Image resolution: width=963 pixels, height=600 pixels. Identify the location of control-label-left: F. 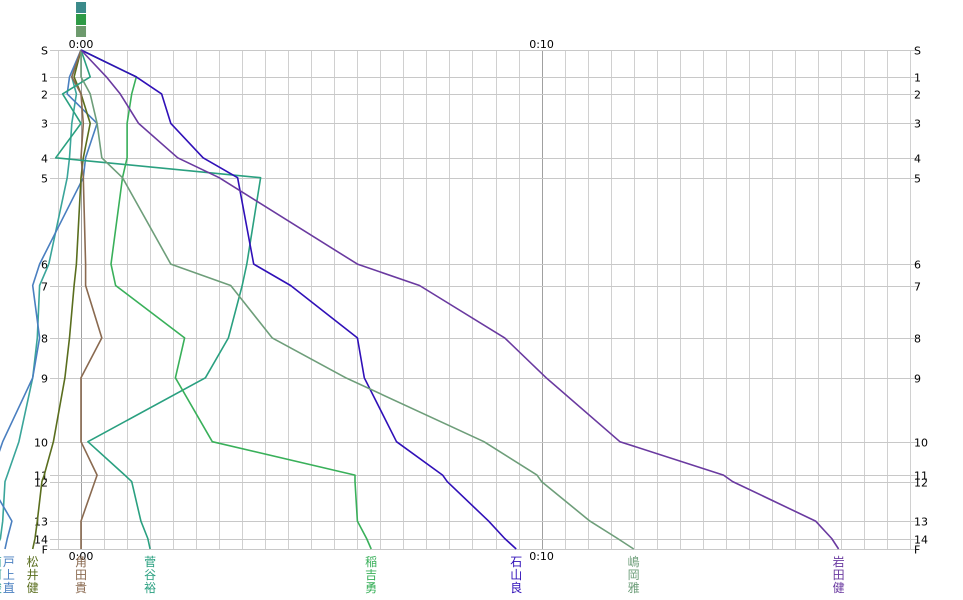
(45, 550).